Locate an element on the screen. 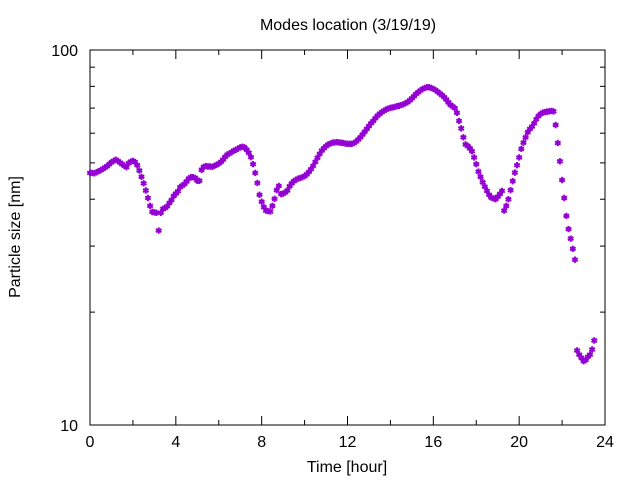 This screenshot has width=640, height=480. chart-title: Modes location (3/19/19) is located at coordinates (348, 25).